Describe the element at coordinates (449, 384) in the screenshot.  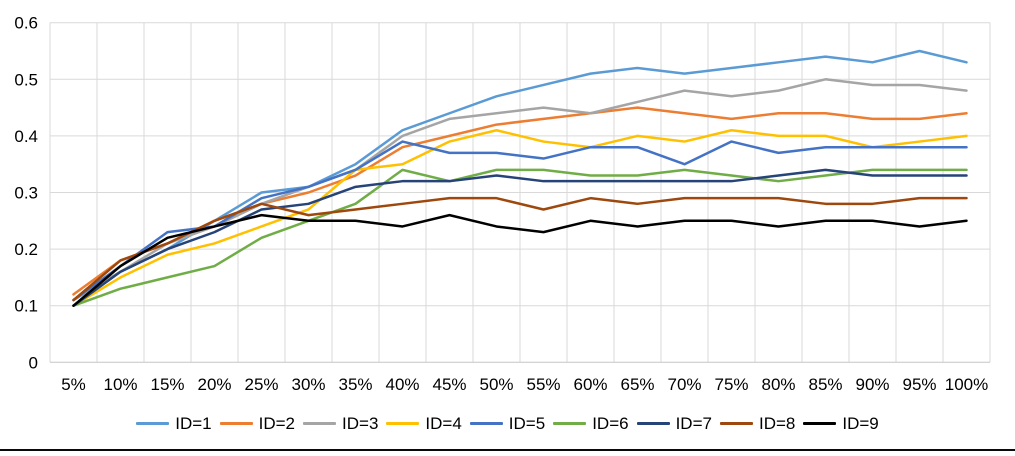
I see `x-tick-label: 45%` at that location.